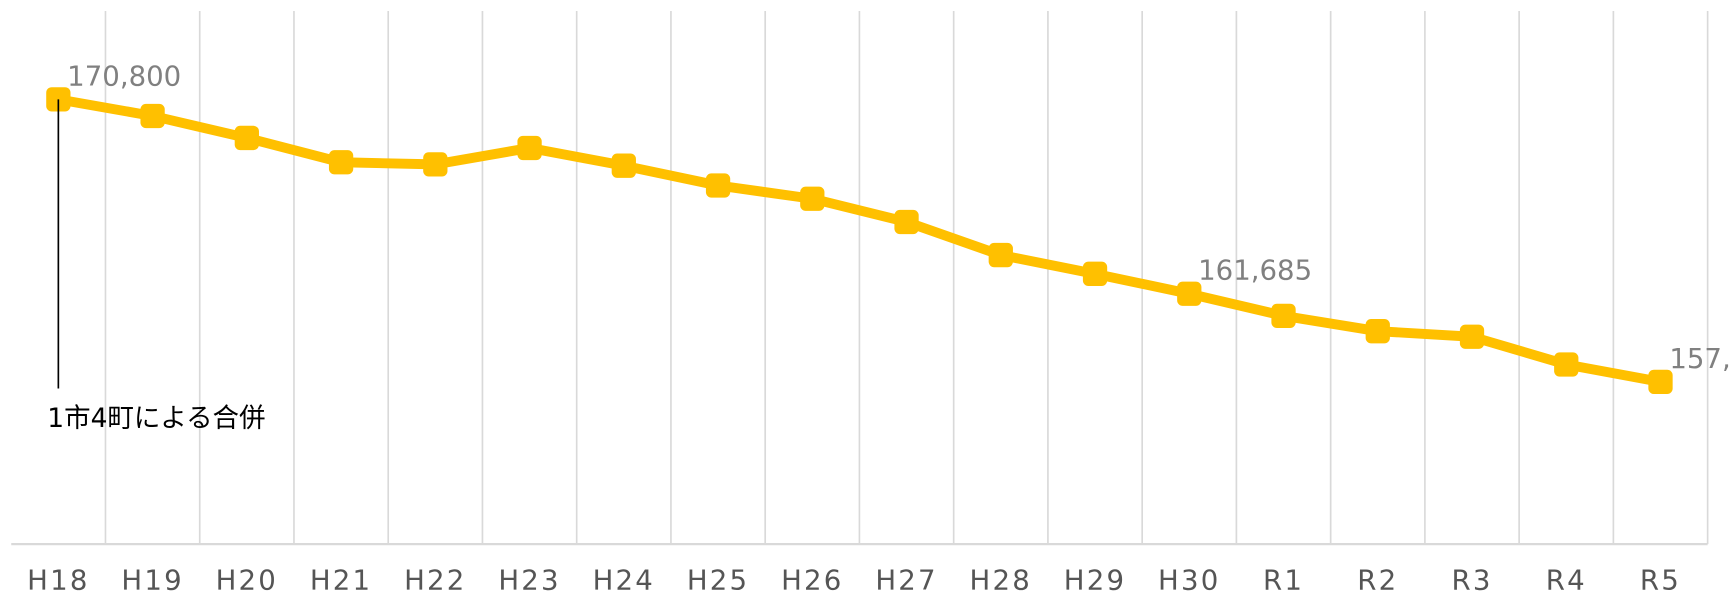  I want to click on x-tick-label: H22, so click(435, 580).